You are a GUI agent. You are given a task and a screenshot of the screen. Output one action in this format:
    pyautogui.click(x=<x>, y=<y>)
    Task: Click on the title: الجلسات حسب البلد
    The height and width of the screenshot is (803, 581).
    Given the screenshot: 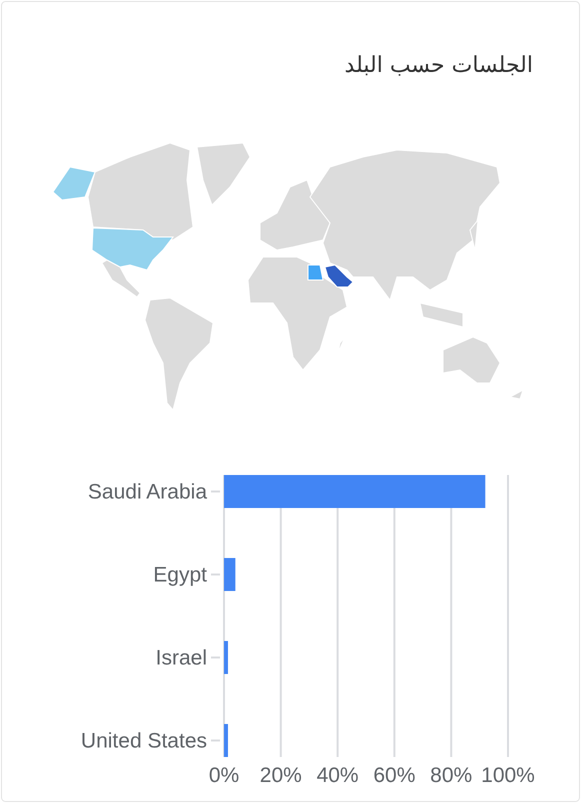 What is the action you would take?
    pyautogui.click(x=438, y=65)
    